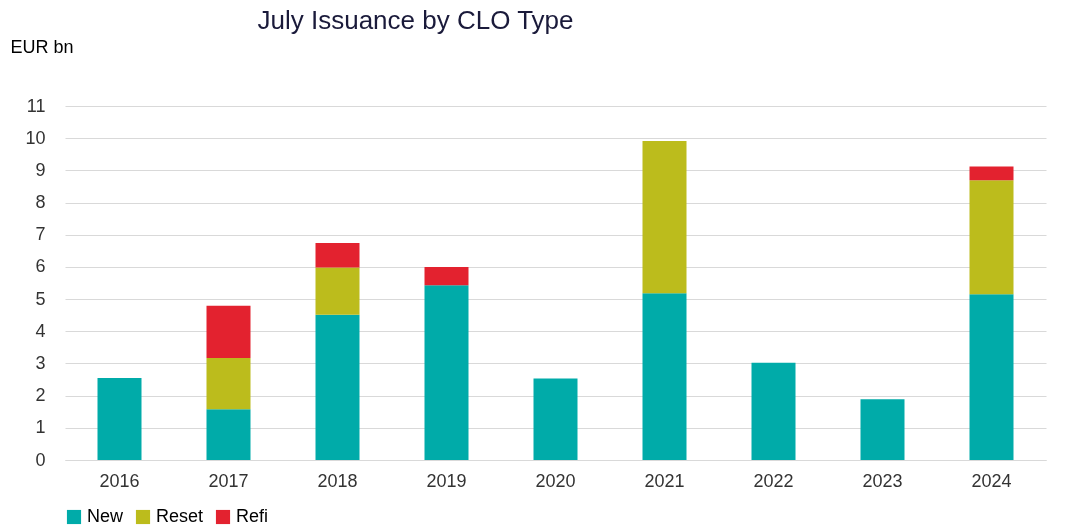  What do you see at coordinates (773, 480) in the screenshot?
I see `x-tick-label: 2022` at bounding box center [773, 480].